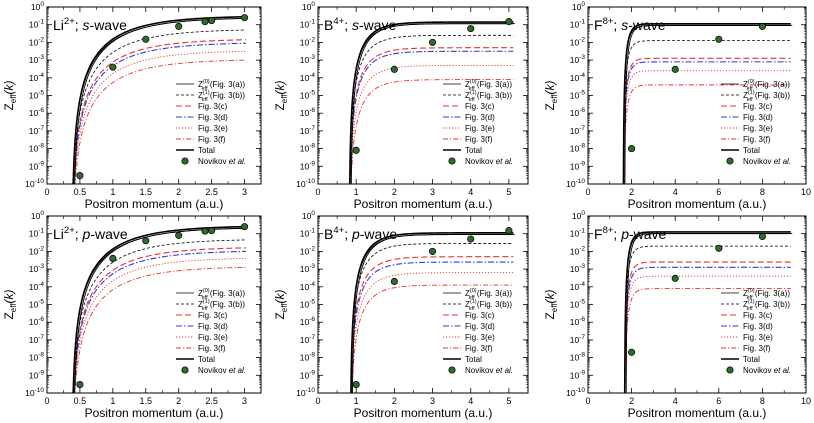 The image size is (814, 423). Describe the element at coordinates (281, 304) in the screenshot. I see `y-axis-label: Zeff(k)` at that location.